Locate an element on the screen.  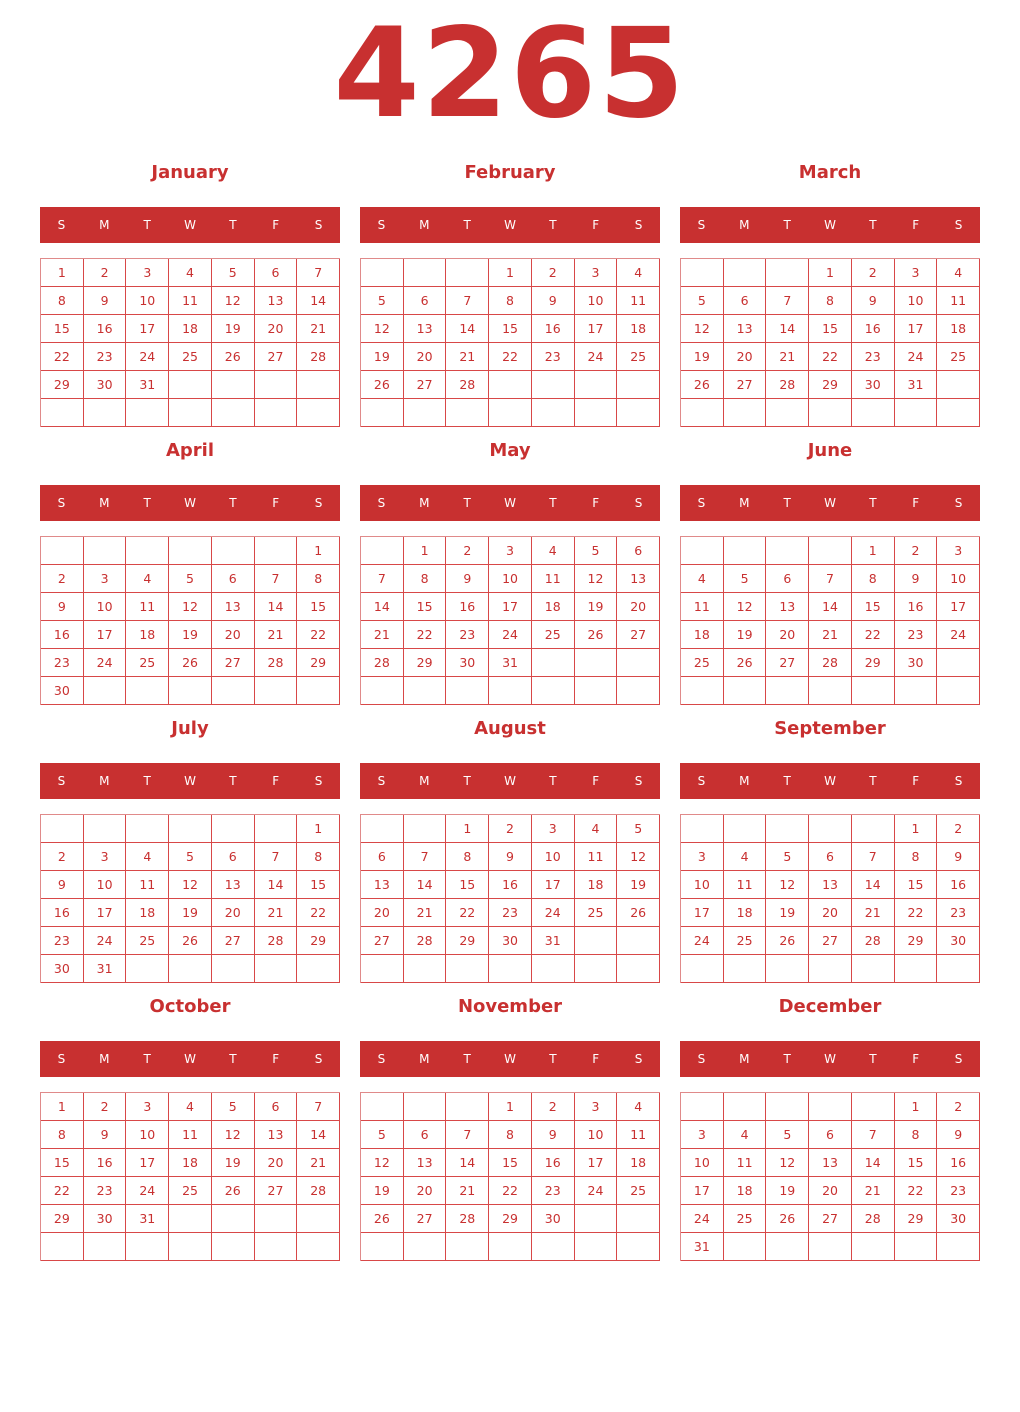
day-cell: 14 is located at coordinates (425, 885).